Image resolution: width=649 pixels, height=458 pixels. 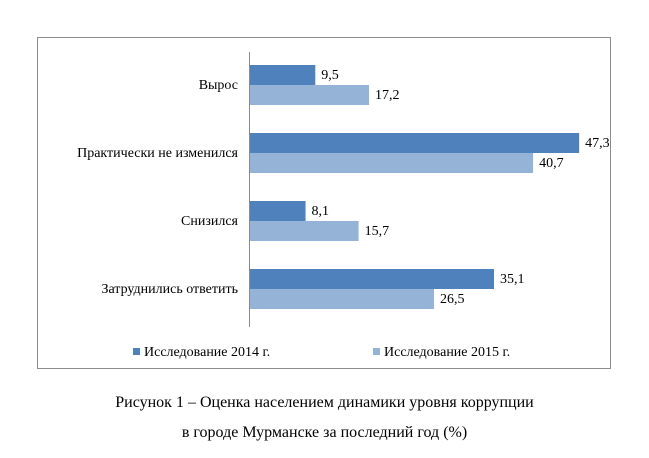 What do you see at coordinates (452, 299) in the screenshot?
I see `data-label: 26,5` at bounding box center [452, 299].